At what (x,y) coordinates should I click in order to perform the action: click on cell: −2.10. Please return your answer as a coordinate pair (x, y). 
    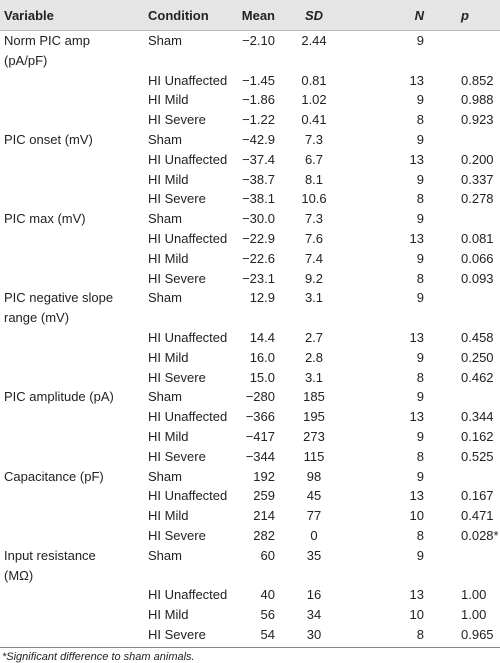
    Looking at the image, I should click on (258, 40).